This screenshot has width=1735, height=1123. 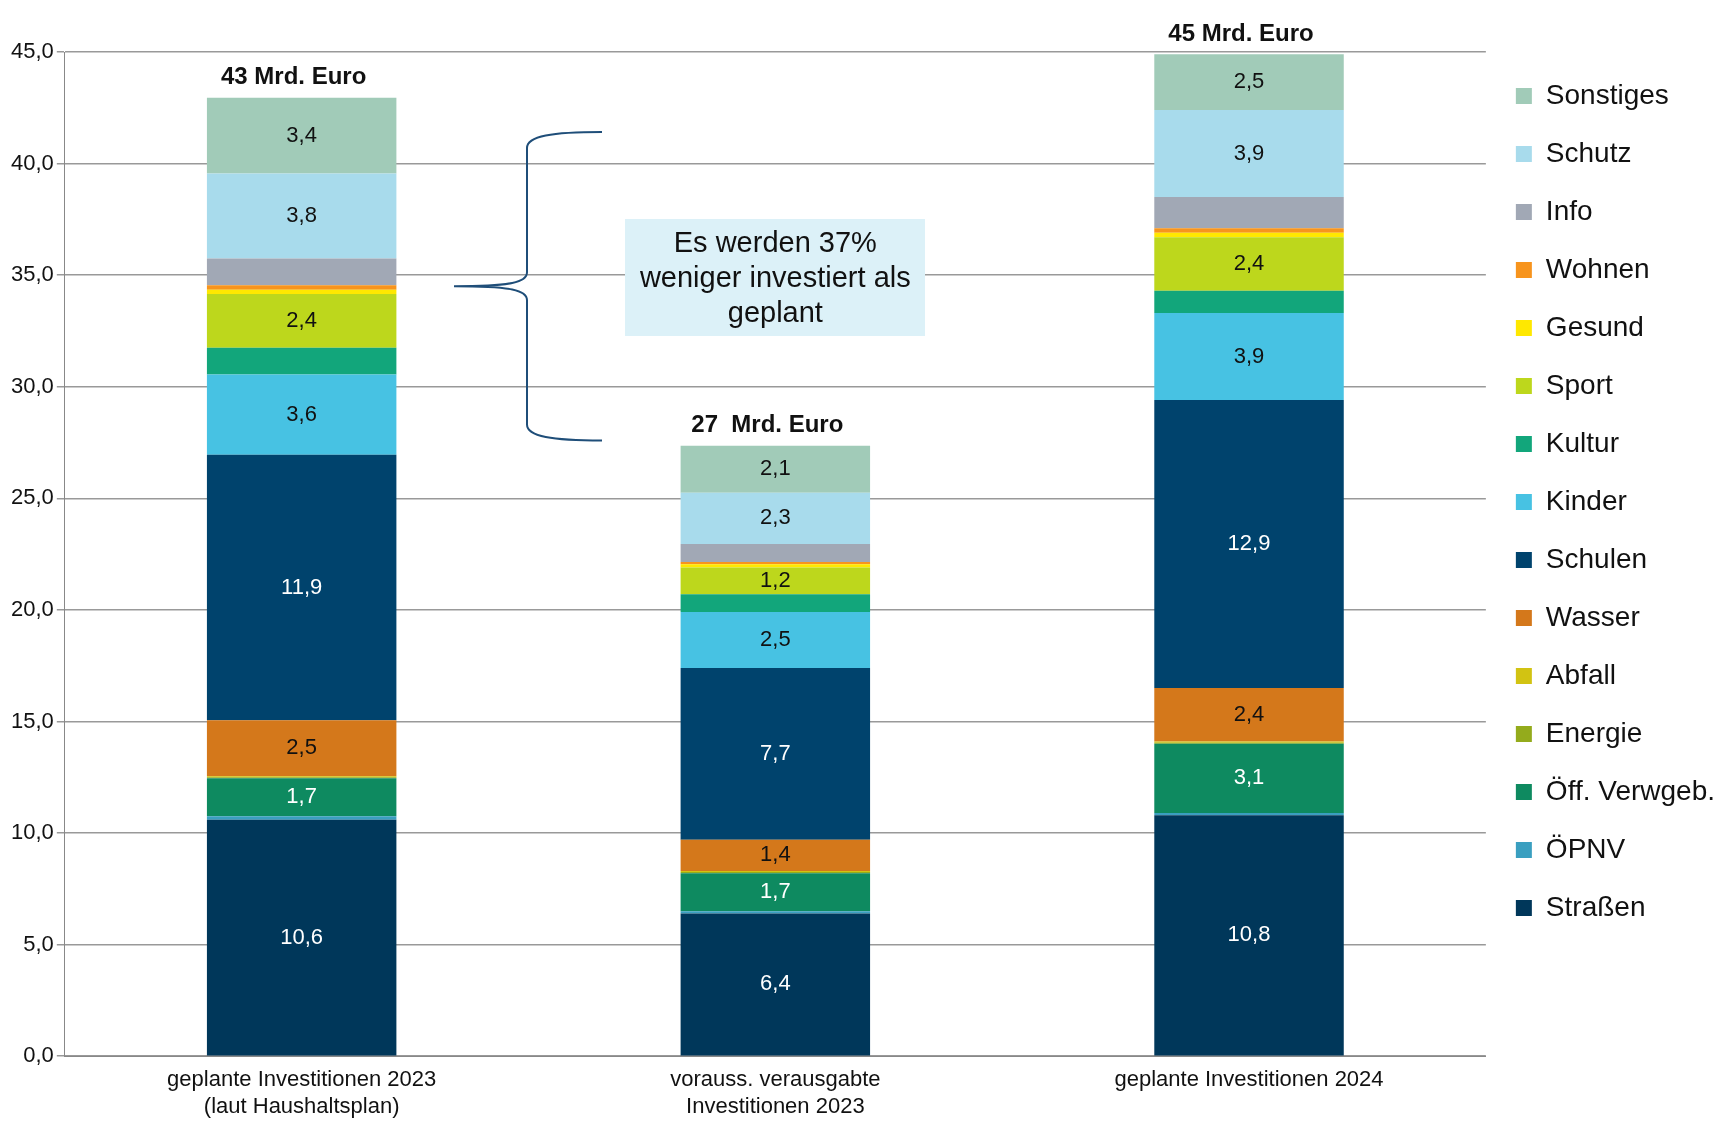 What do you see at coordinates (301, 413) in the screenshot?
I see `data-label: 3,6` at bounding box center [301, 413].